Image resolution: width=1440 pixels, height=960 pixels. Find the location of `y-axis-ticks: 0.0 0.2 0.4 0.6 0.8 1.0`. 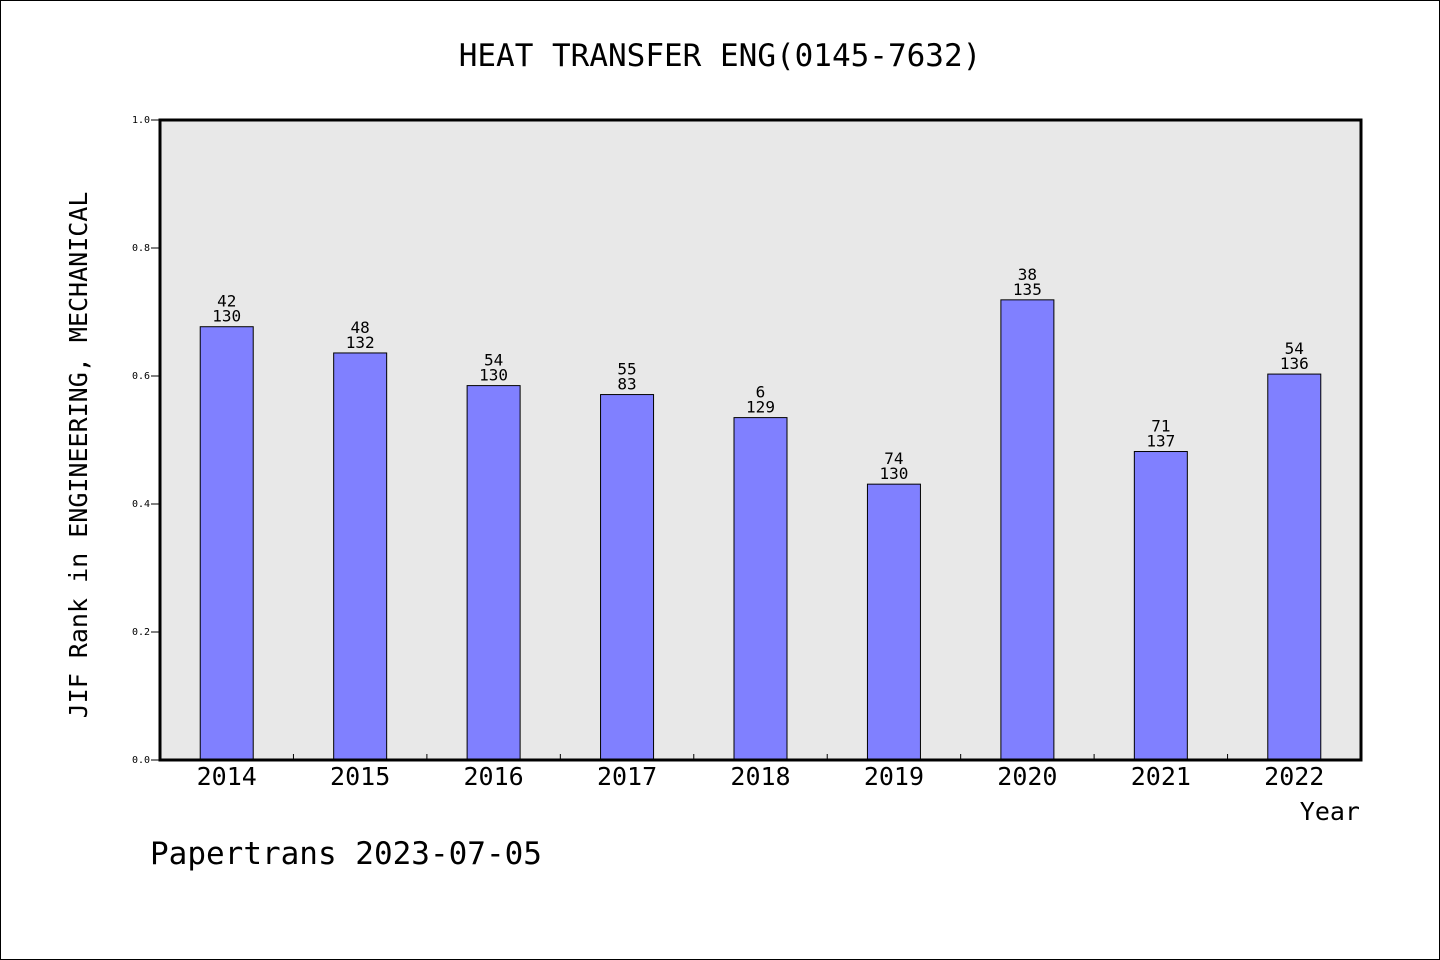

y-axis-ticks: 0.0 0.2 0.4 0.6 0.8 1.0 is located at coordinates (146, 440).